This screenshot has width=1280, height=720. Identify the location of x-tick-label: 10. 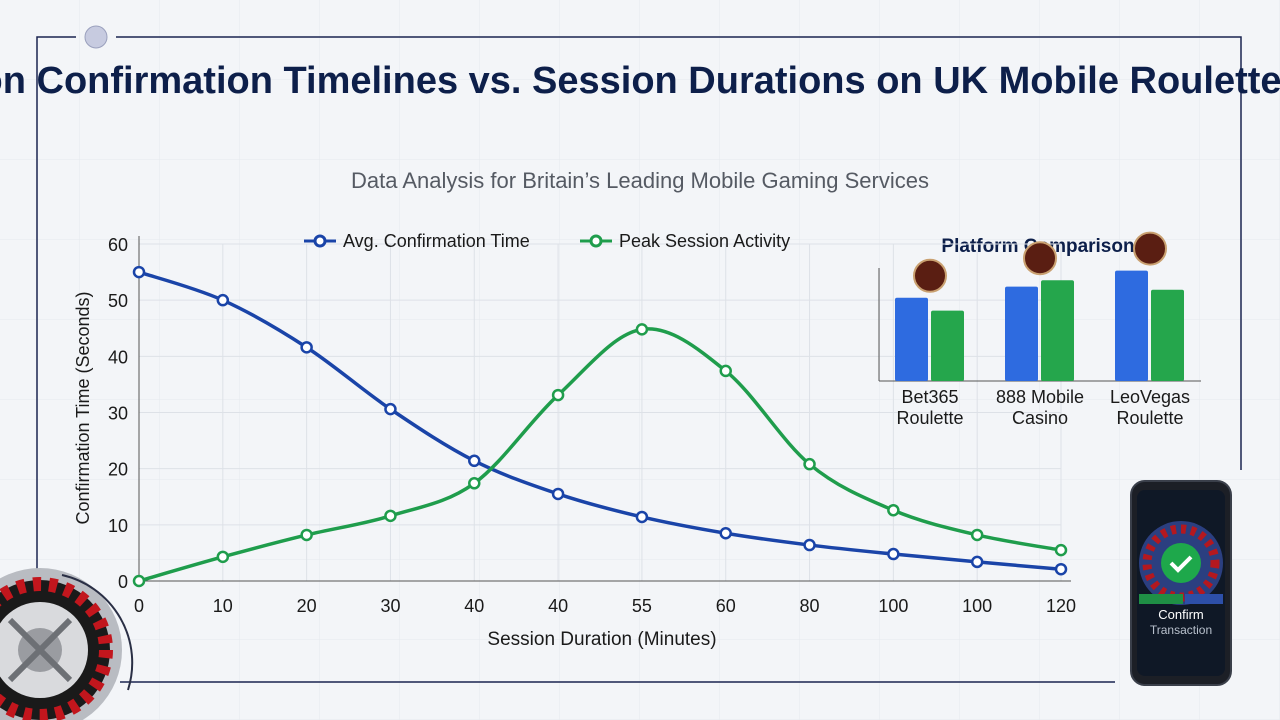
(223, 606).